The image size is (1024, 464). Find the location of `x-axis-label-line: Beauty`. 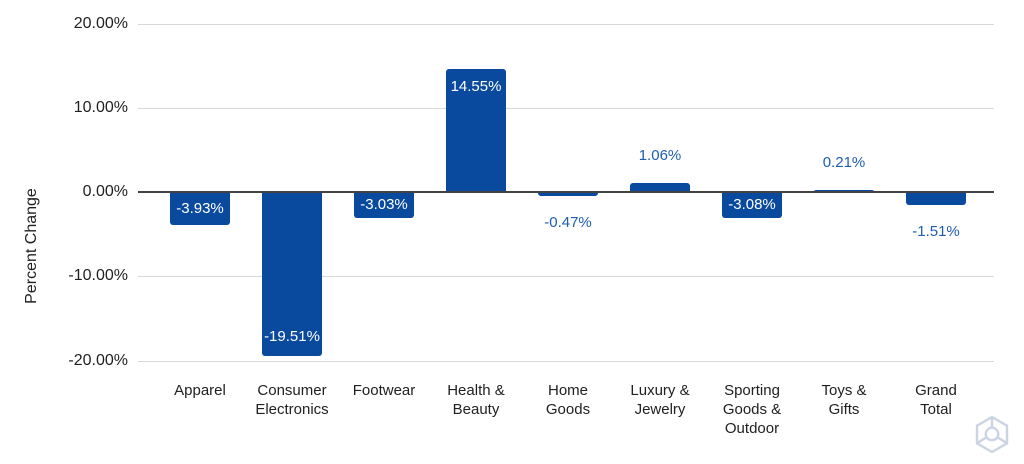

x-axis-label-line: Beauty is located at coordinates (476, 409).